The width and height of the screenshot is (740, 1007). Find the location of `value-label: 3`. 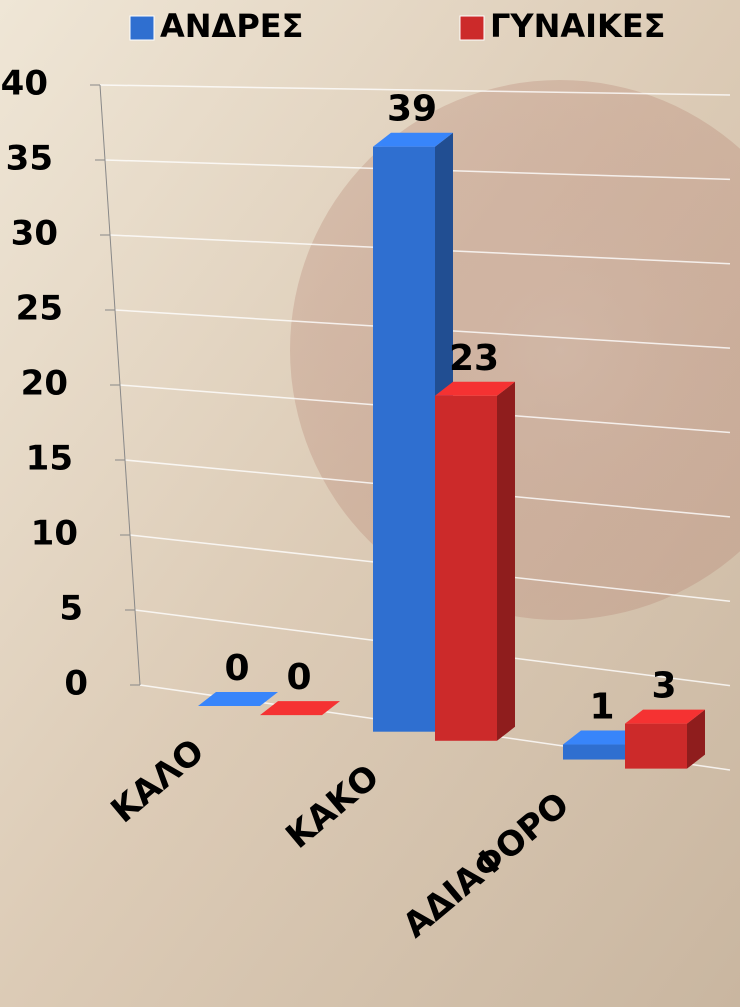

value-label: 3 is located at coordinates (663, 686).